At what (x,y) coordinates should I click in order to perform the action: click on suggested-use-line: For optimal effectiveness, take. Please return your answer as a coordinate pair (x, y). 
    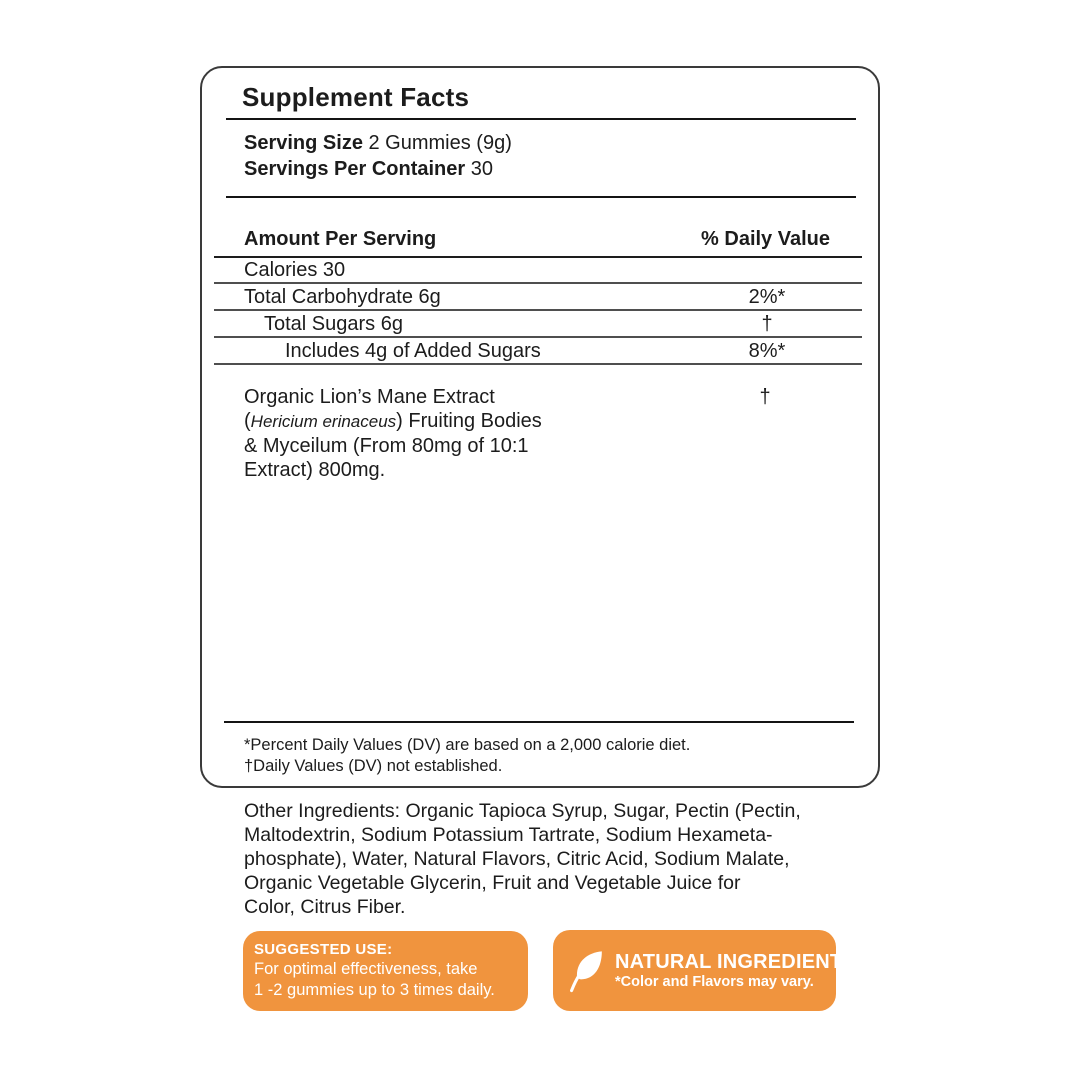
    Looking at the image, I should click on (366, 969).